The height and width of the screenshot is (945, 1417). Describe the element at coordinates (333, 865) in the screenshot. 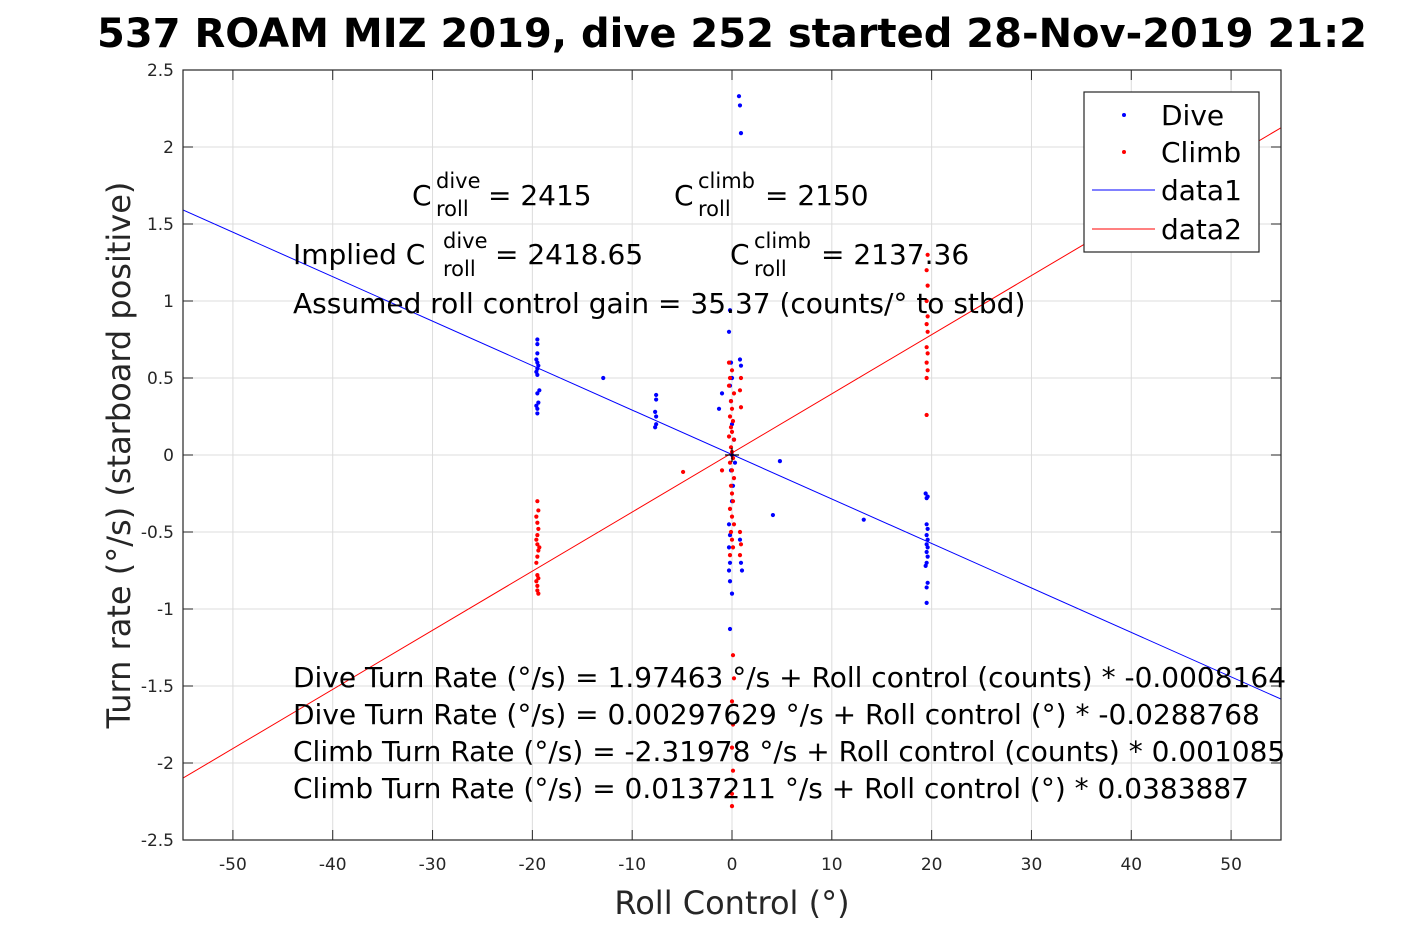

I see `x-tick-label: -40` at that location.